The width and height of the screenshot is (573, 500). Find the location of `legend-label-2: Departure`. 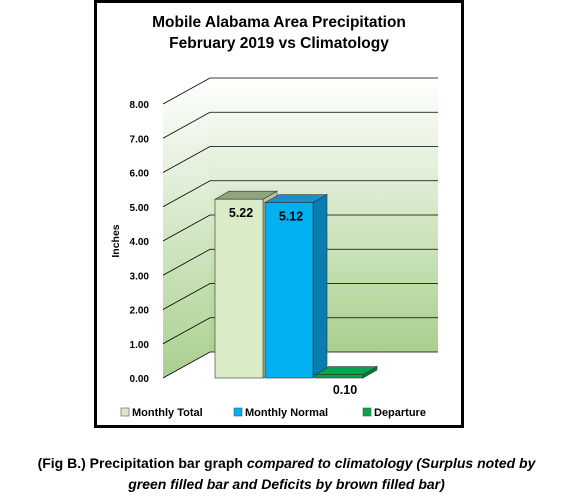

legend-label-2: Departure is located at coordinates (400, 413).